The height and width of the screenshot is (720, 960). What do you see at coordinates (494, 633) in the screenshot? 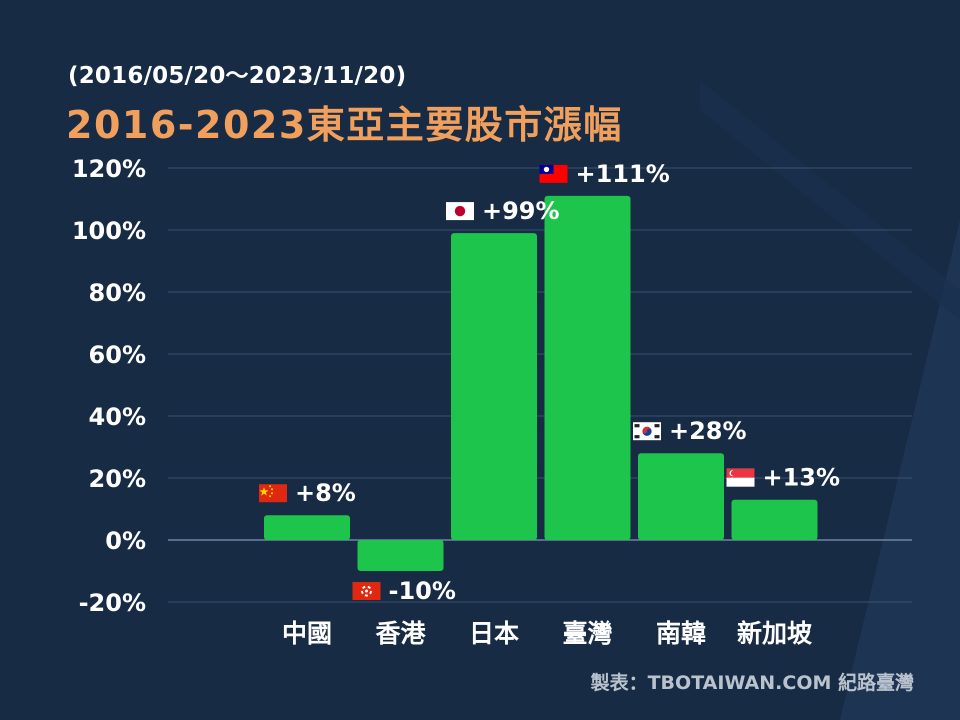
I see `x-tick-label: 日本` at bounding box center [494, 633].